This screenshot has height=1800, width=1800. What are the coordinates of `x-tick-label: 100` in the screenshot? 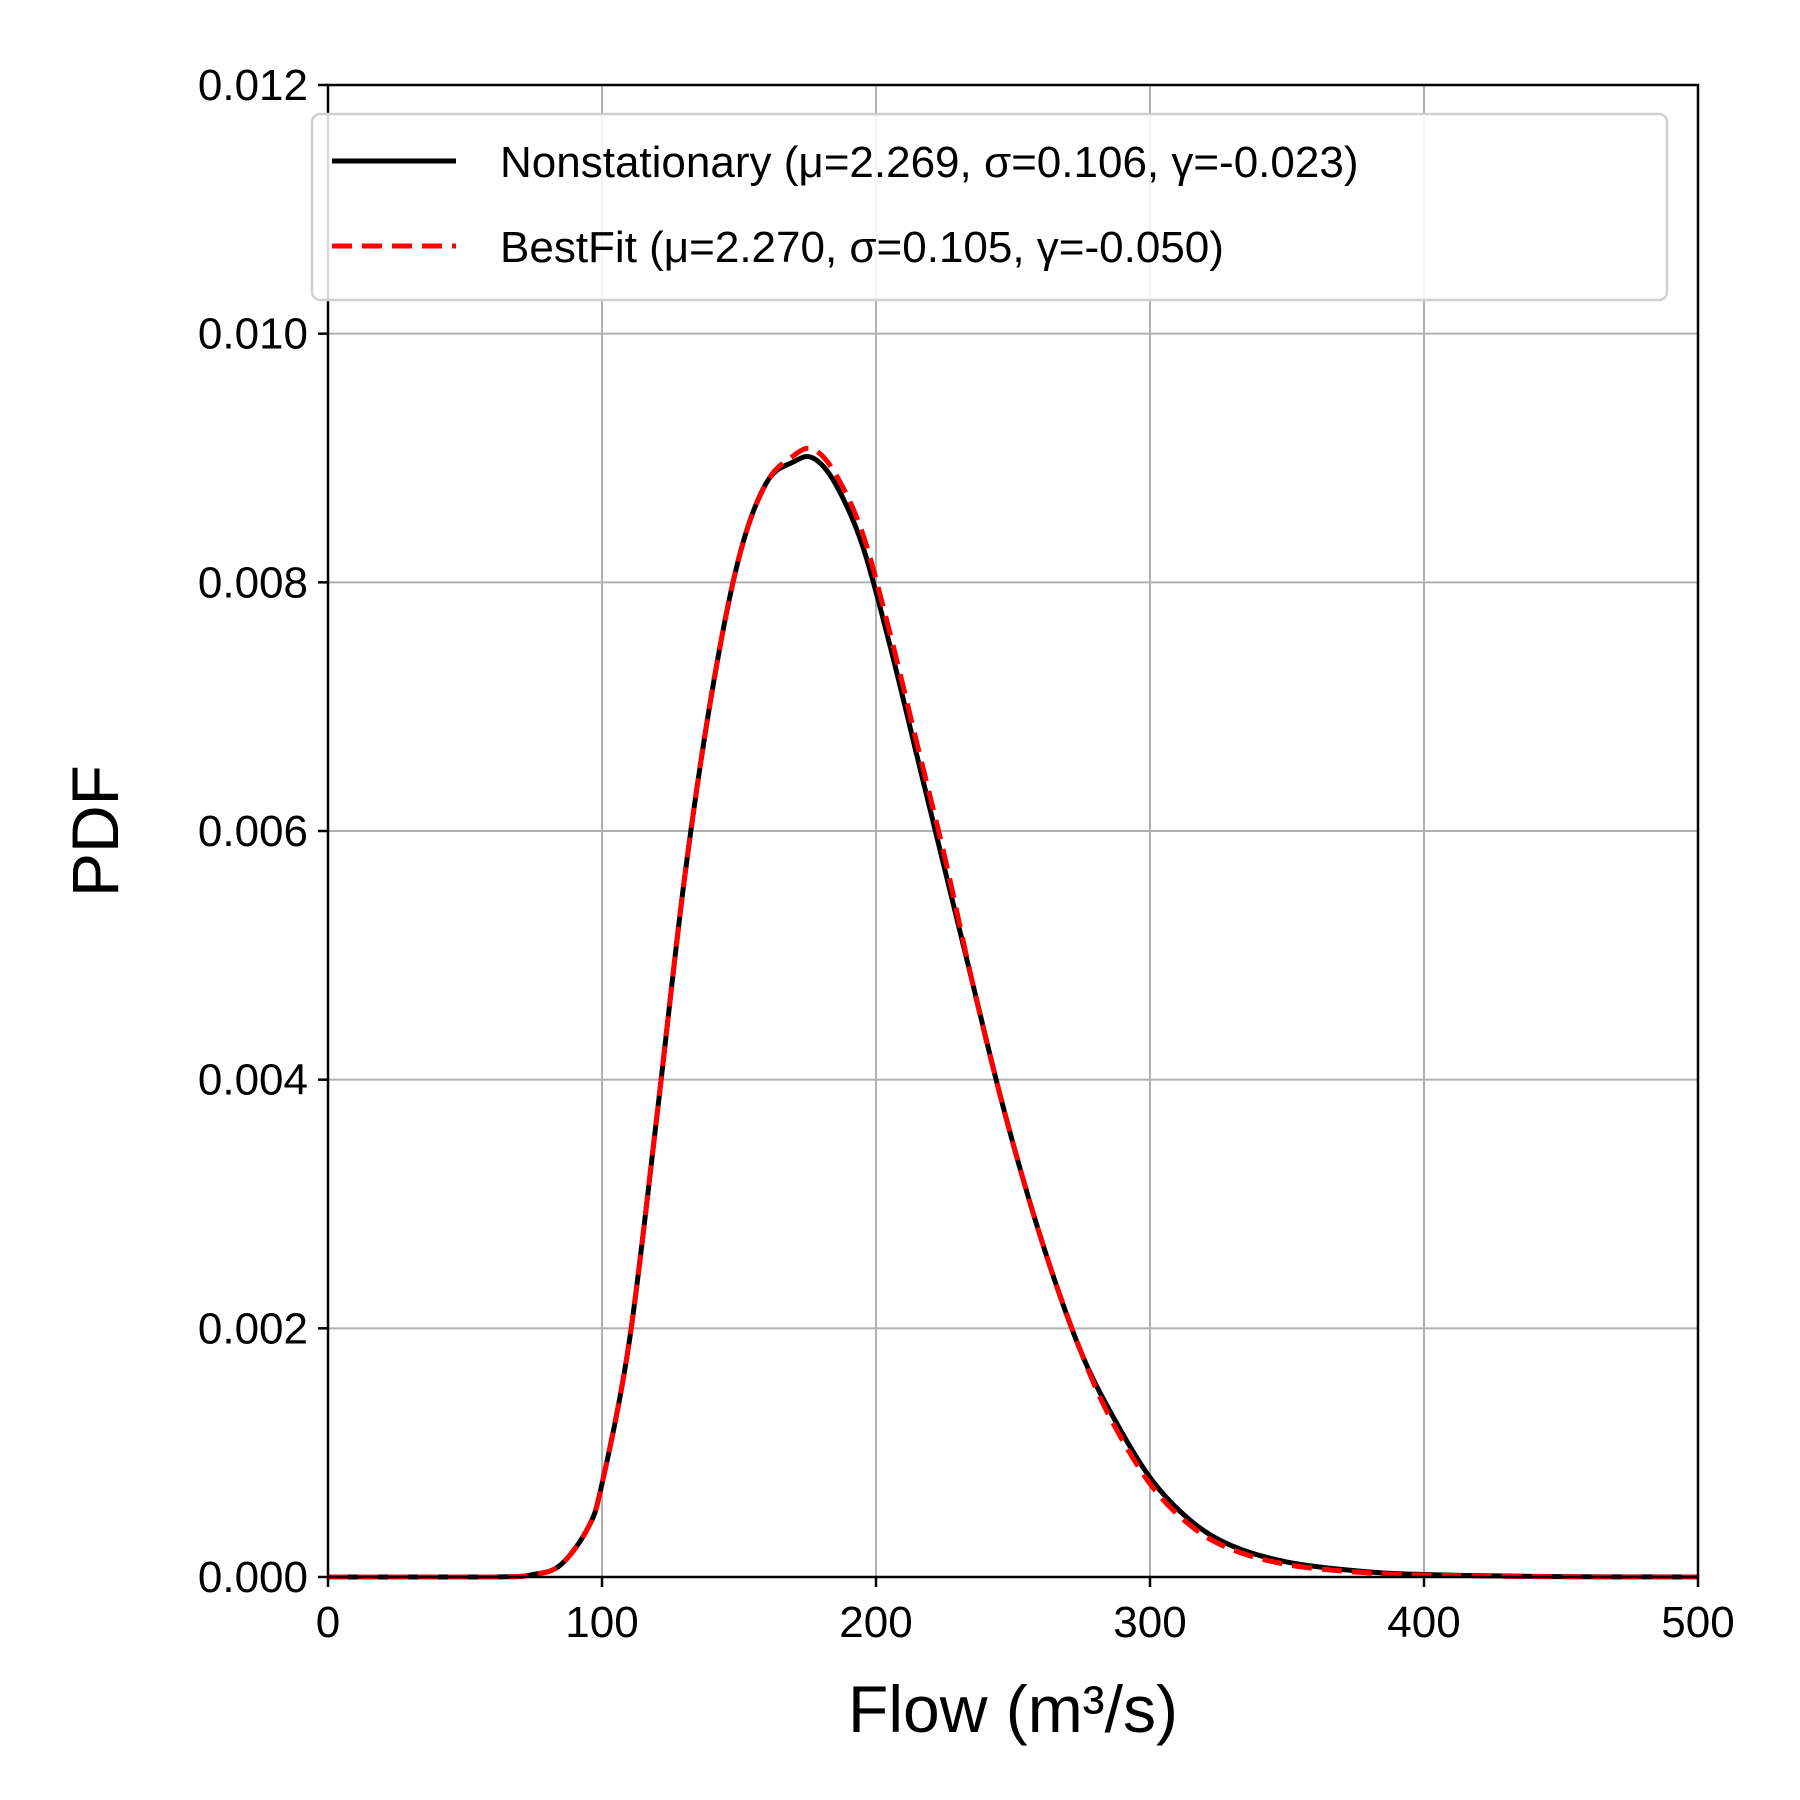 It's located at (601, 1622).